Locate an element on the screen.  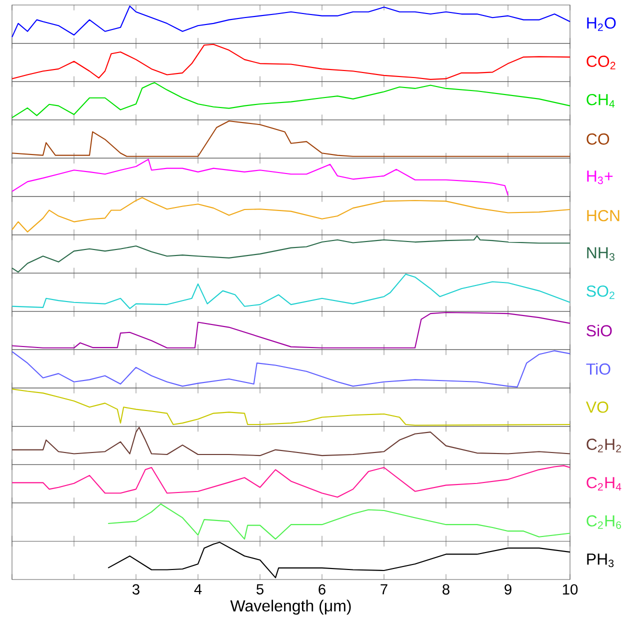
series-label: C$_{2}$H$_{2}$ is located at coordinates (603, 445).